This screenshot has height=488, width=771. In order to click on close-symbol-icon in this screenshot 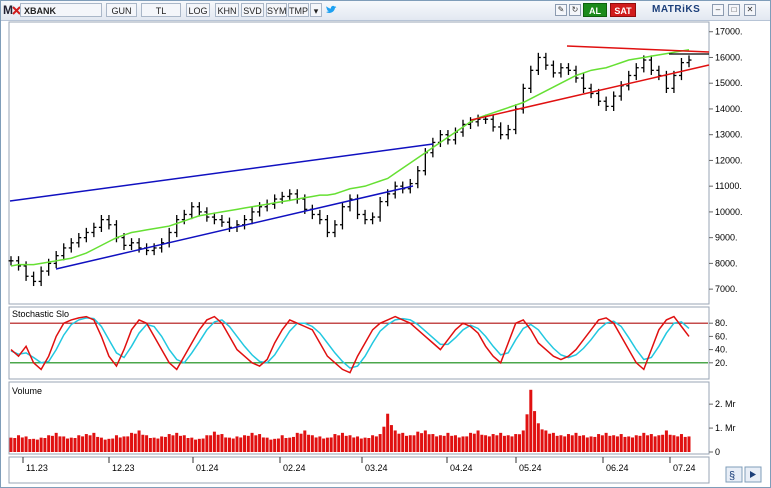, I will do `click(16, 10)`.